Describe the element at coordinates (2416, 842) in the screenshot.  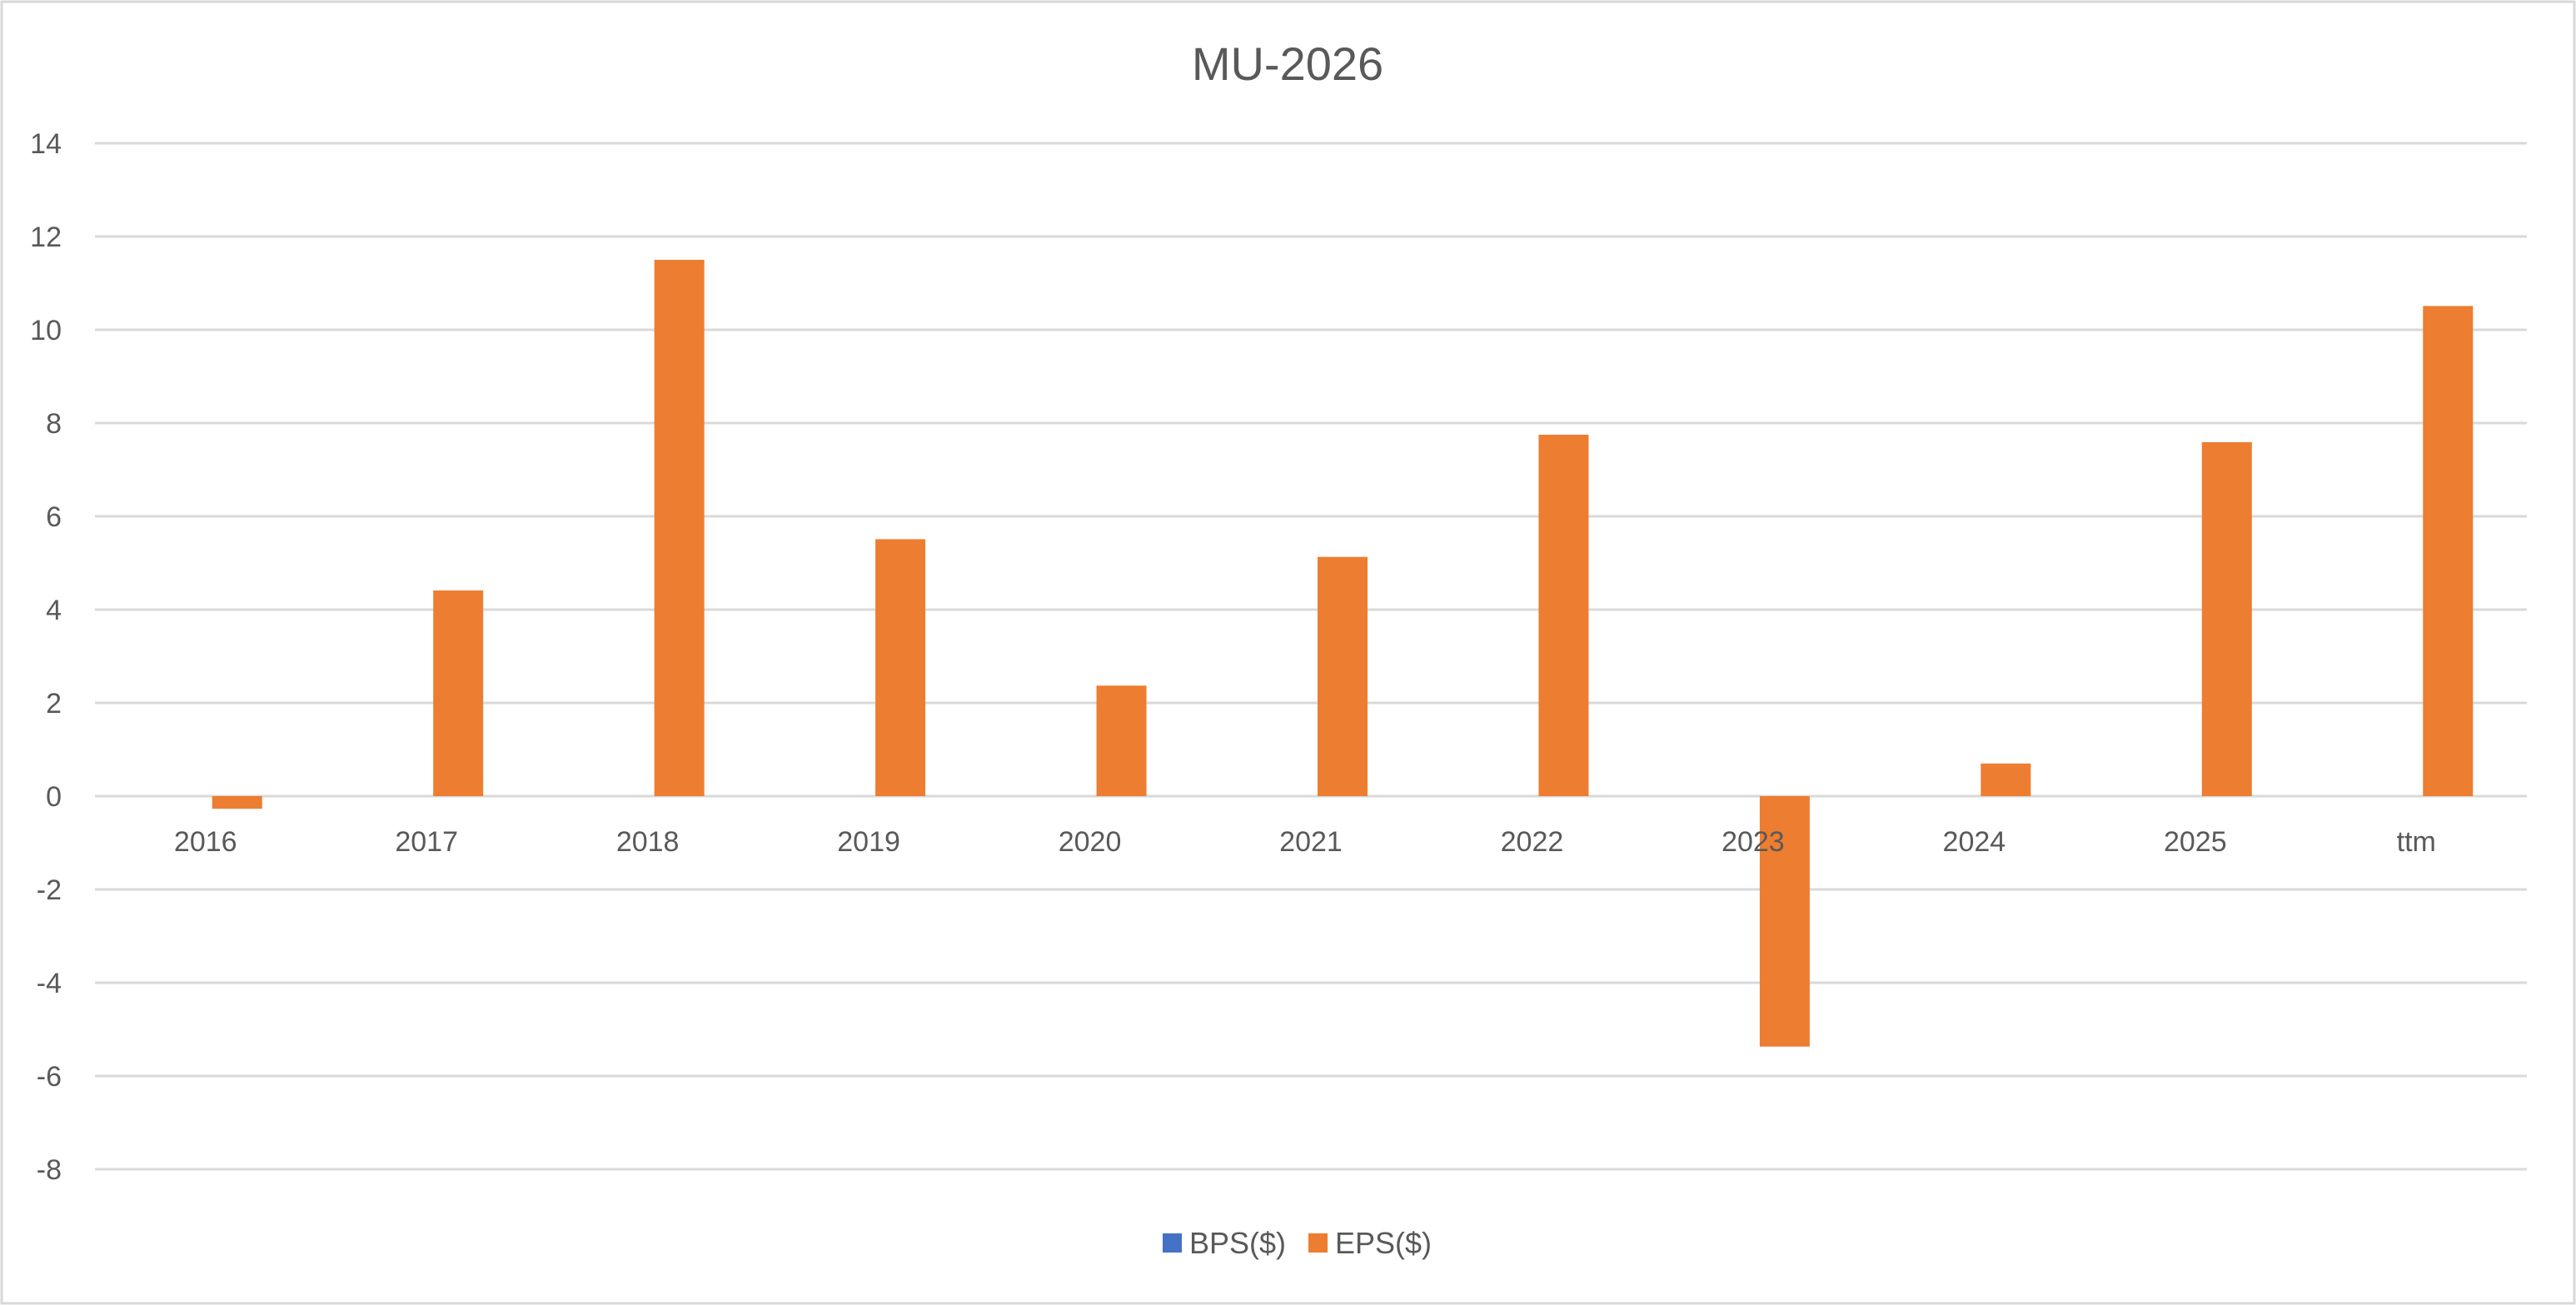
I see `x-tick-label: ttm` at that location.